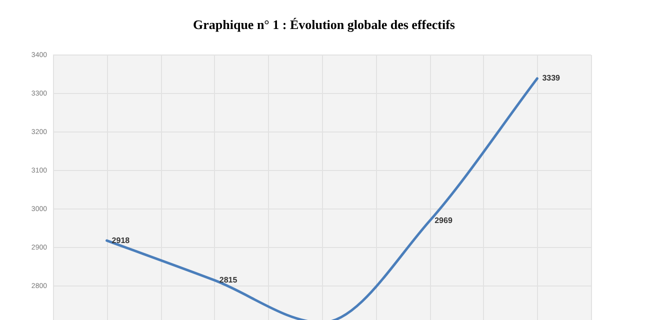 This screenshot has width=648, height=320. I want to click on data-label: 3339, so click(551, 78).